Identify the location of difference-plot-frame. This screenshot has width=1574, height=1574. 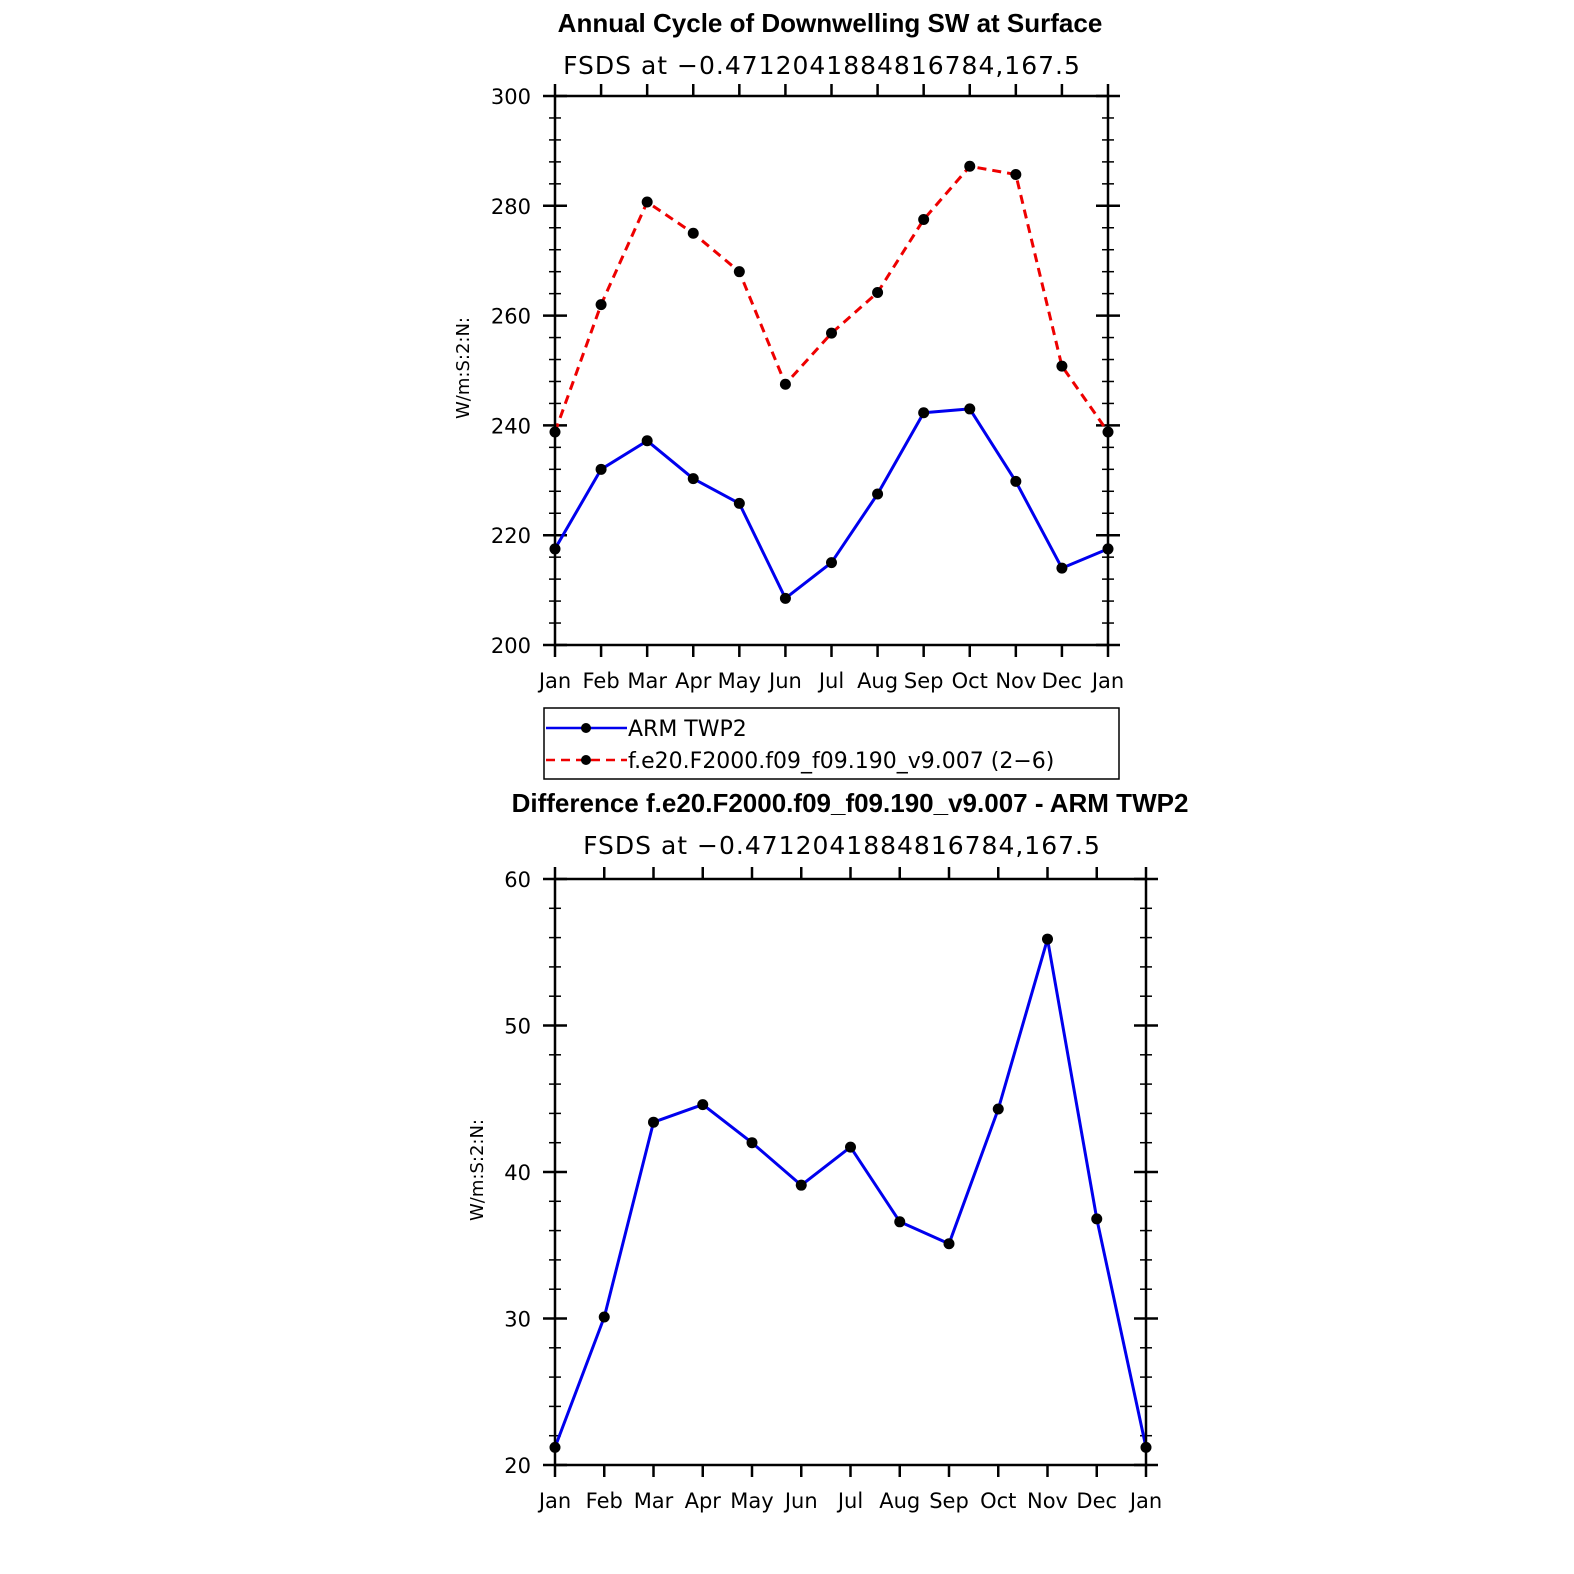
(850, 1172).